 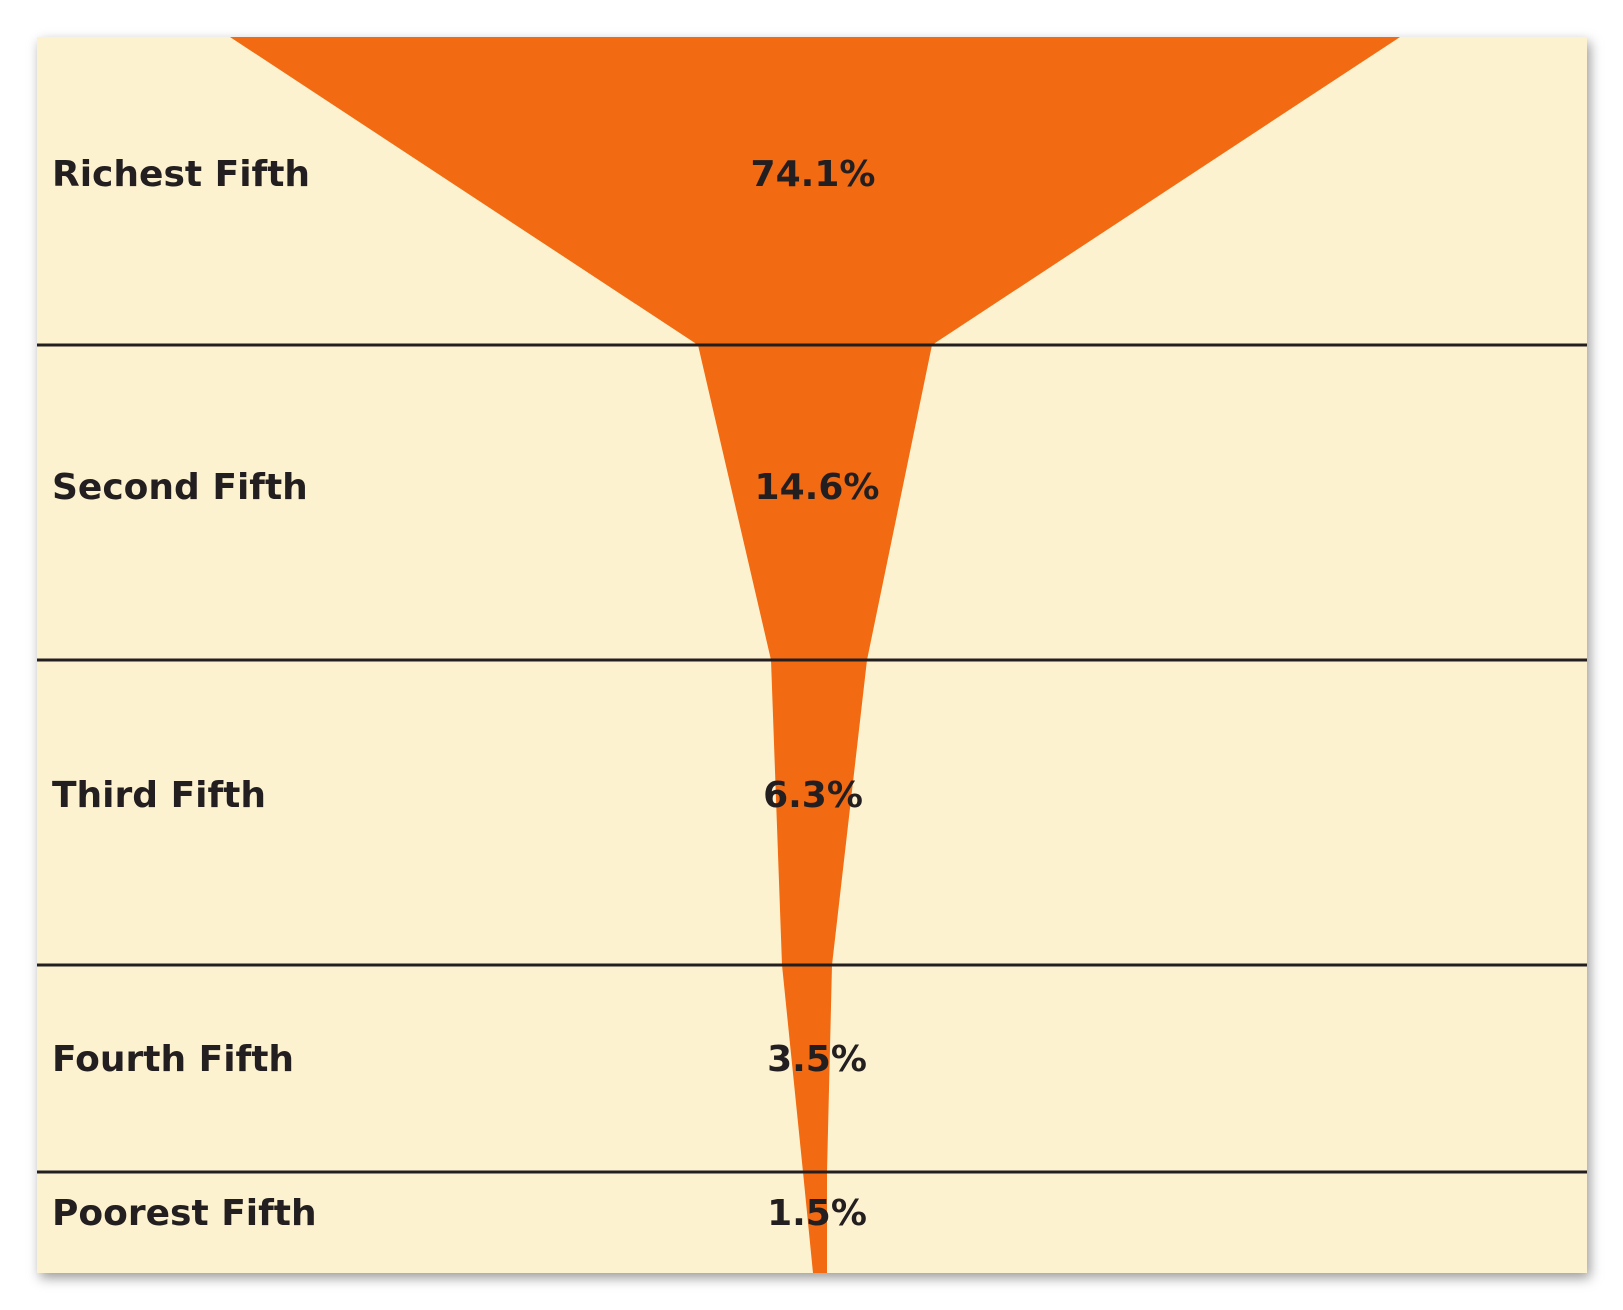 I want to click on funnel-segment-second, so click(x=815, y=502).